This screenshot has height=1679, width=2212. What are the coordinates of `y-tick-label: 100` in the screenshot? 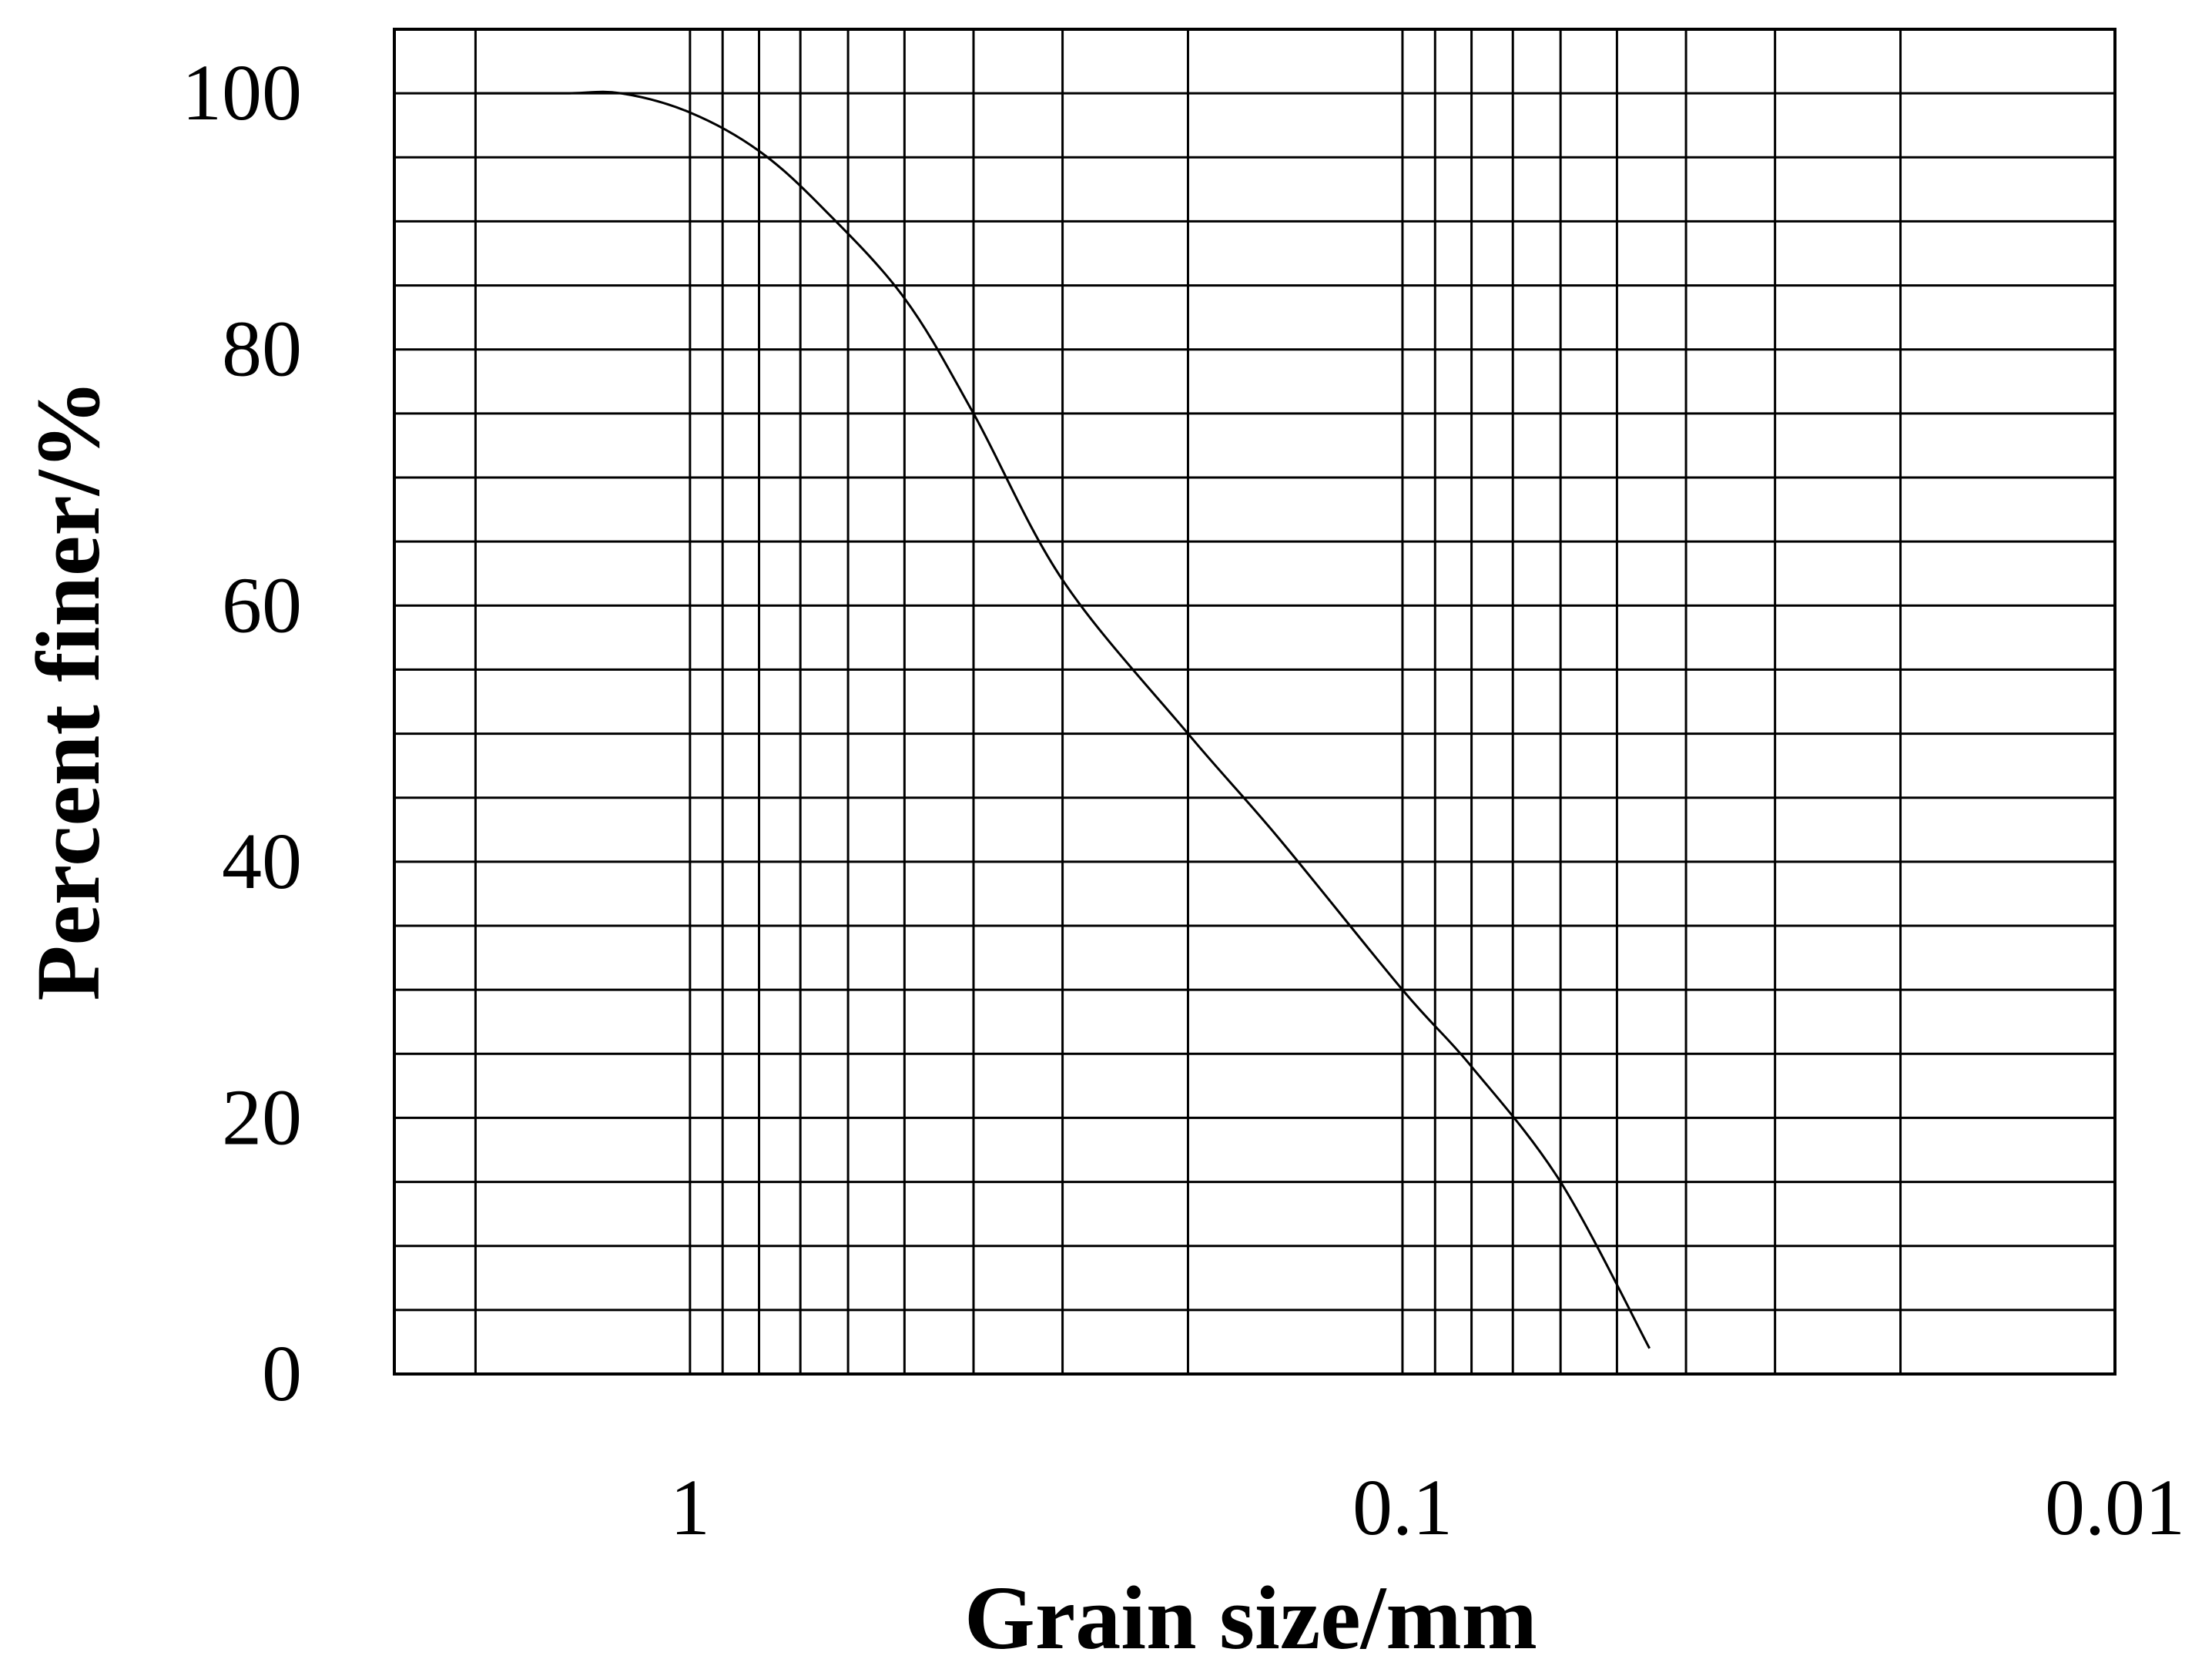 It's located at (242, 93).